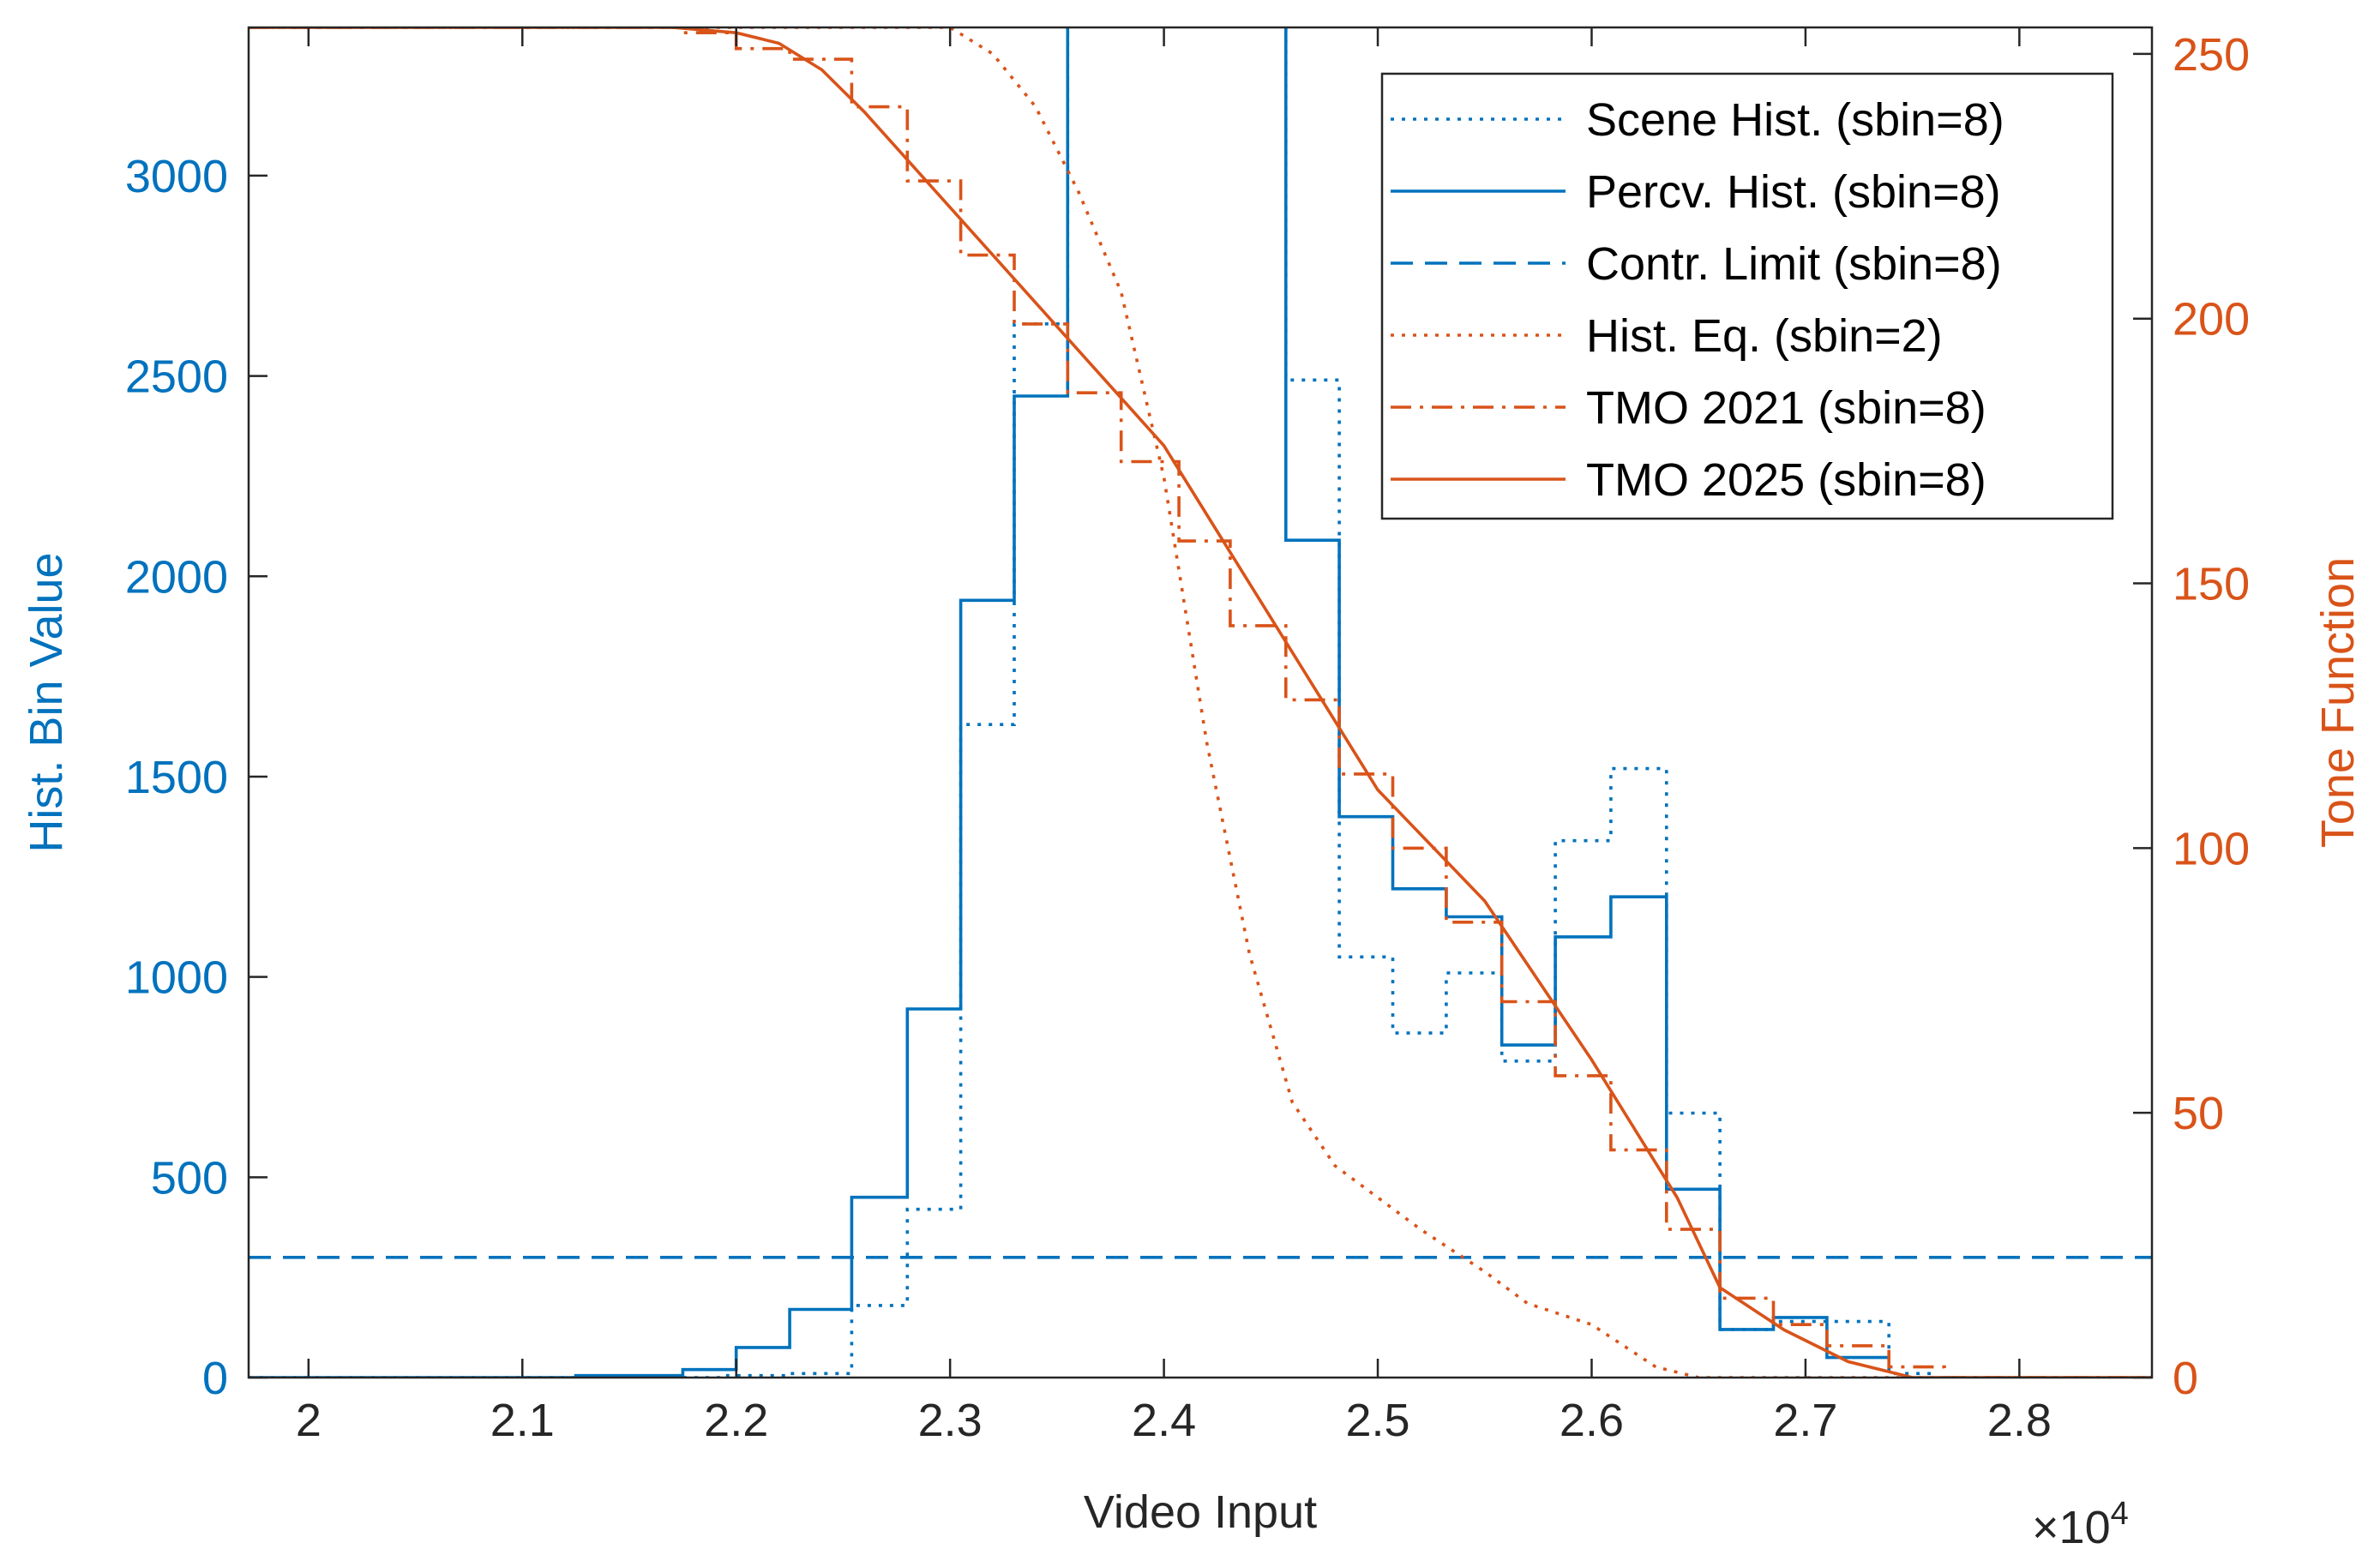 This screenshot has width=2380, height=1555. What do you see at coordinates (2211, 848) in the screenshot?
I see `y-right-tick-label: 100` at bounding box center [2211, 848].